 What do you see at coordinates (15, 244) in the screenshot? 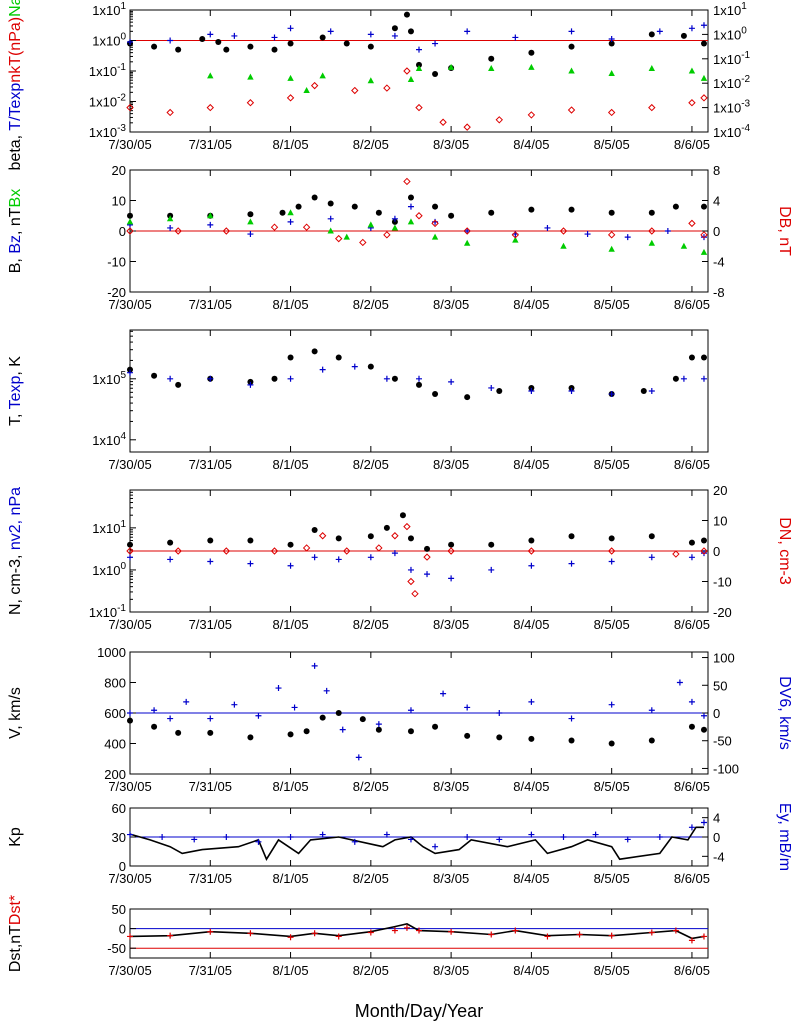
I see `y-axis-label-part: Bz` at bounding box center [15, 244].